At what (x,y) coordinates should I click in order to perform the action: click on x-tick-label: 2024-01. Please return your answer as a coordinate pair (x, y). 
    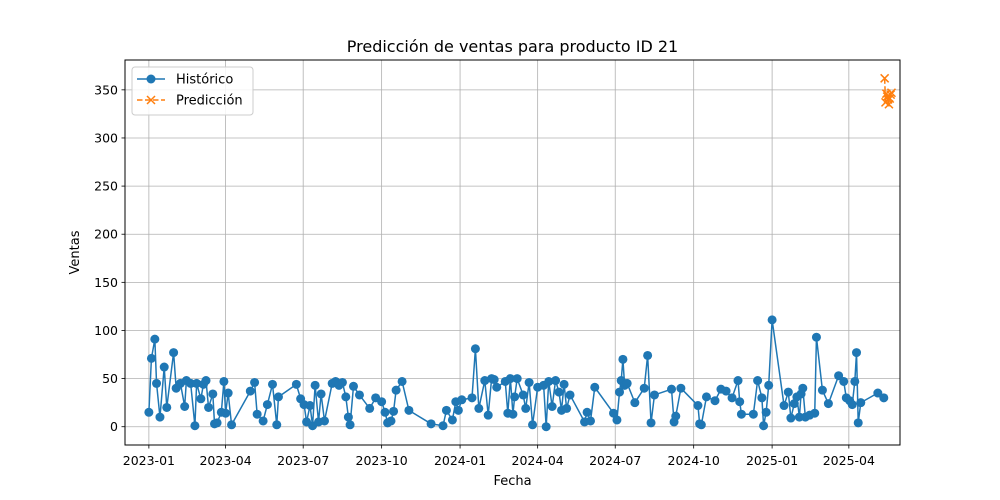
    Looking at the image, I should click on (460, 460).